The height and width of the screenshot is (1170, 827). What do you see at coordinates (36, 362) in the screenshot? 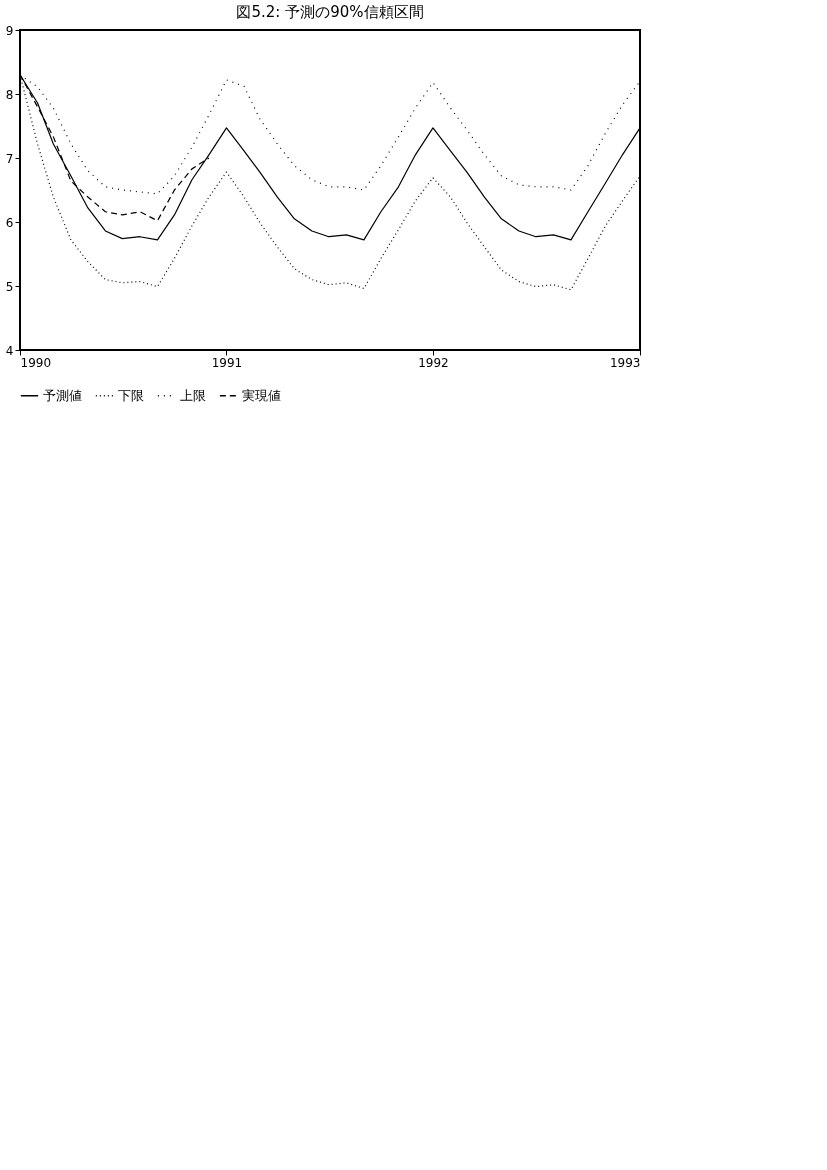
I see `x-tick-label: 1990` at bounding box center [36, 362].